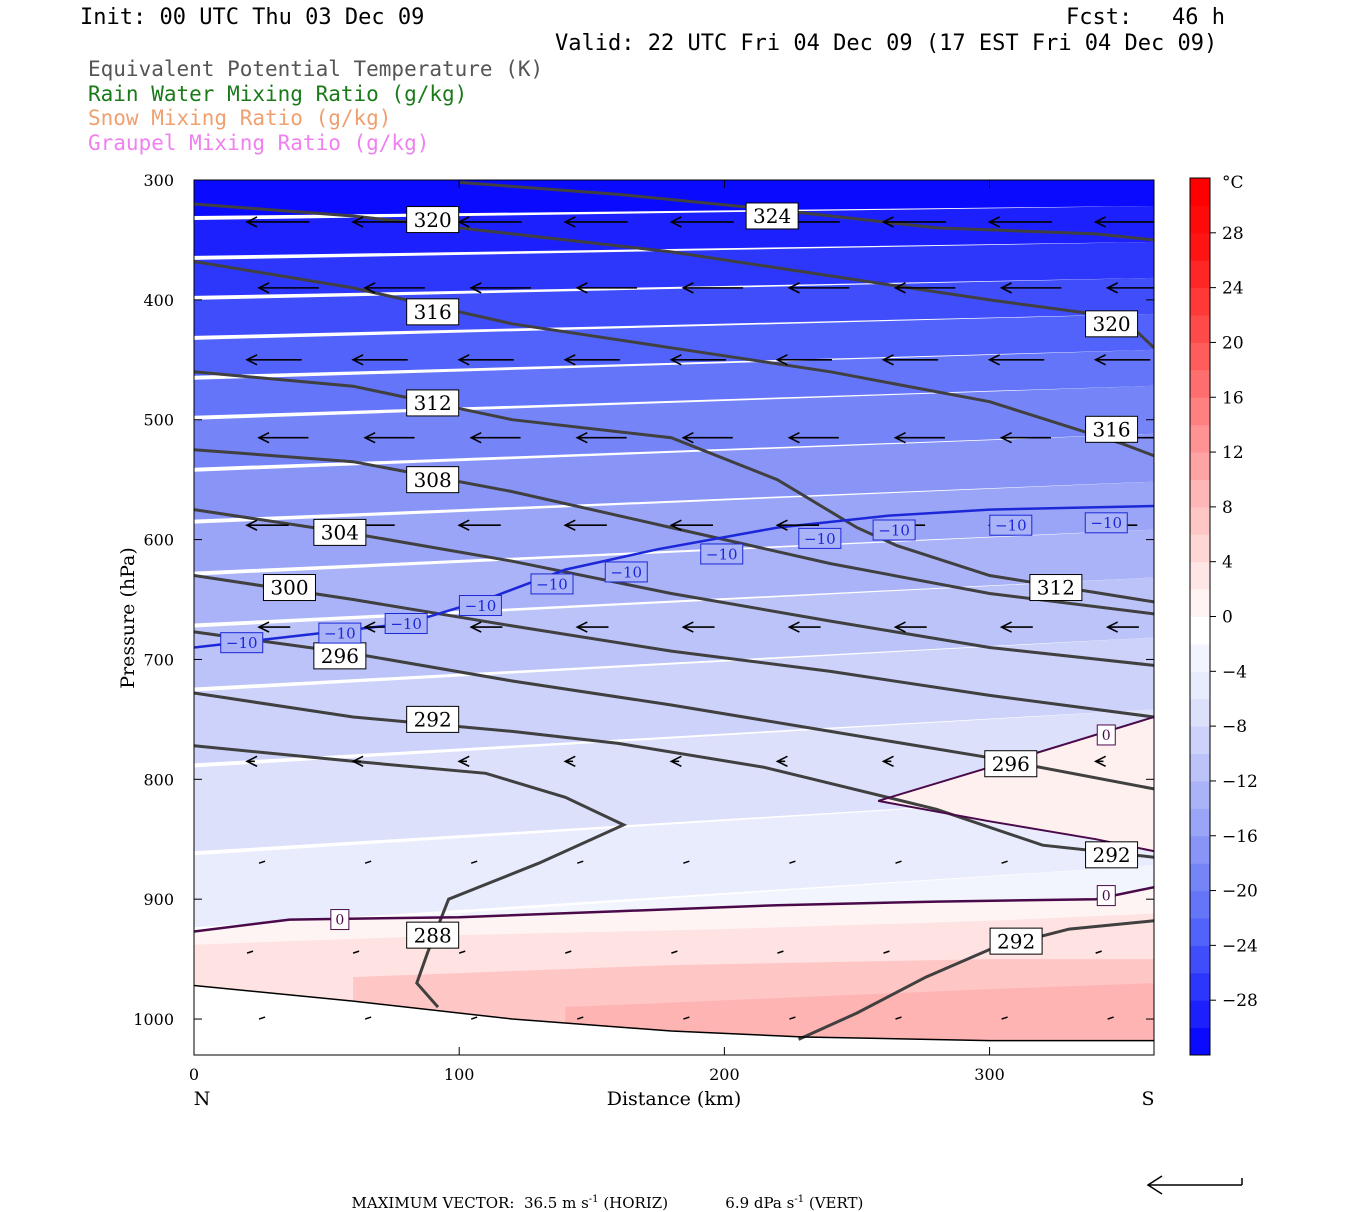  Describe the element at coordinates (1233, 183) in the screenshot. I see `colorbar-unit: °C` at that location.